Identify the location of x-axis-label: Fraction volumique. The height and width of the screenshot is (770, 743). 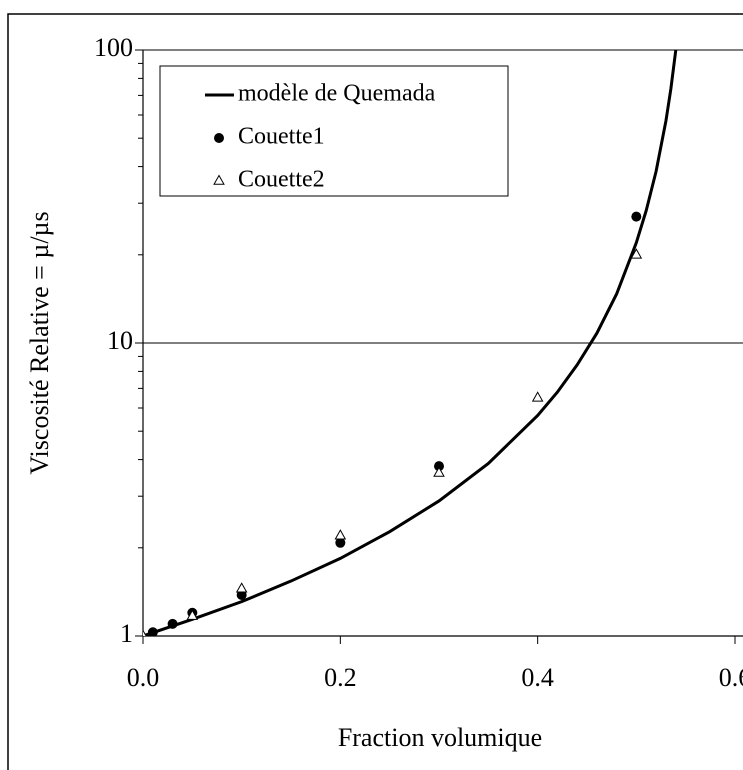
(440, 737).